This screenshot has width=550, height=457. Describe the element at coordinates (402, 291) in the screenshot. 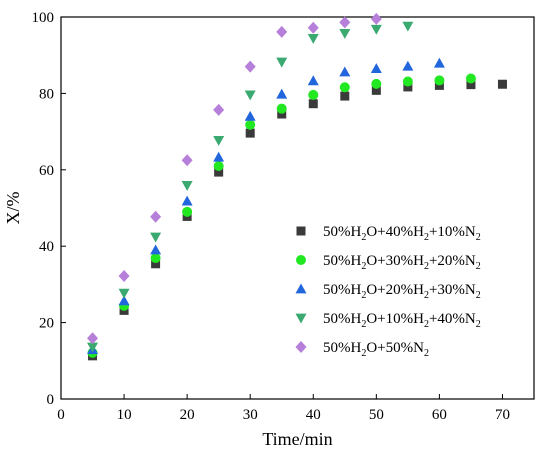

I see `legend-entry-2: 50%H2O+20%H2+30%N2` at that location.